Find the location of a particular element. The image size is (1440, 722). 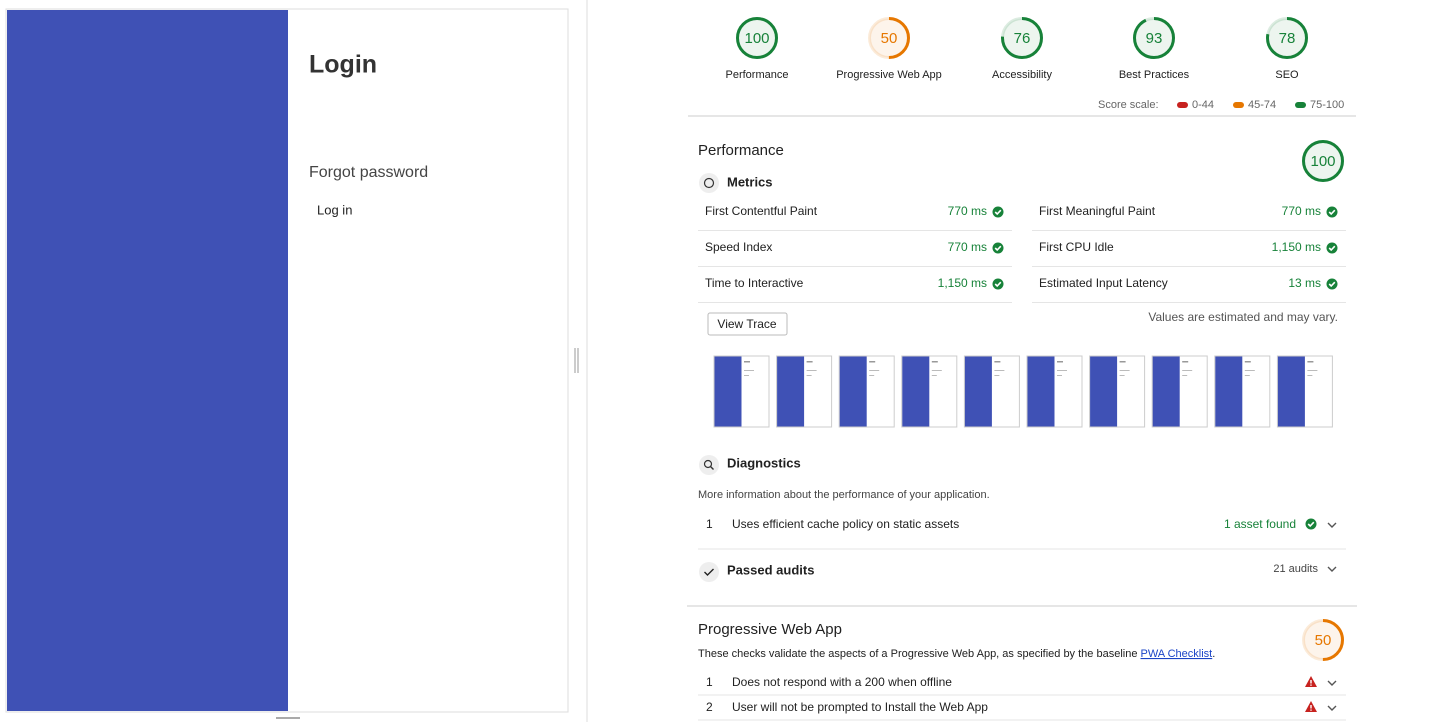

gauge-score: 93 is located at coordinates (1154, 38).